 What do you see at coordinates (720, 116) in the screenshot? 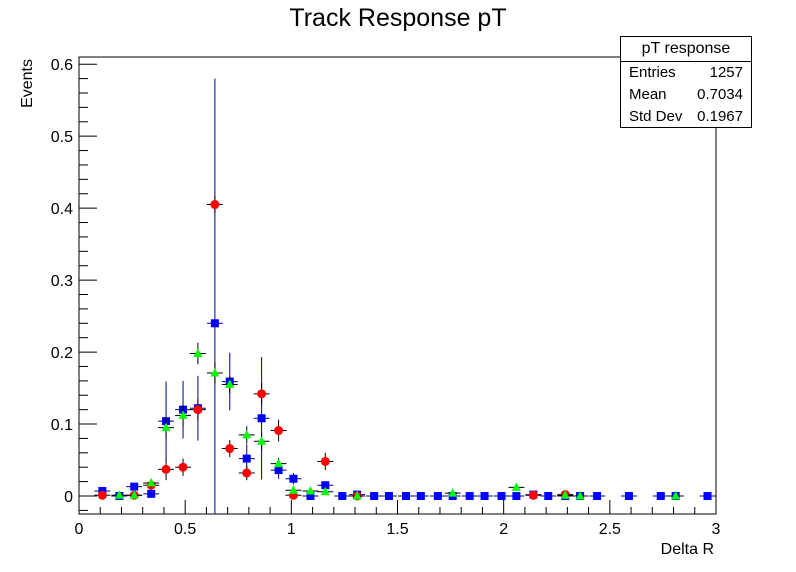
I see `stats-value: 0.1967` at bounding box center [720, 116].